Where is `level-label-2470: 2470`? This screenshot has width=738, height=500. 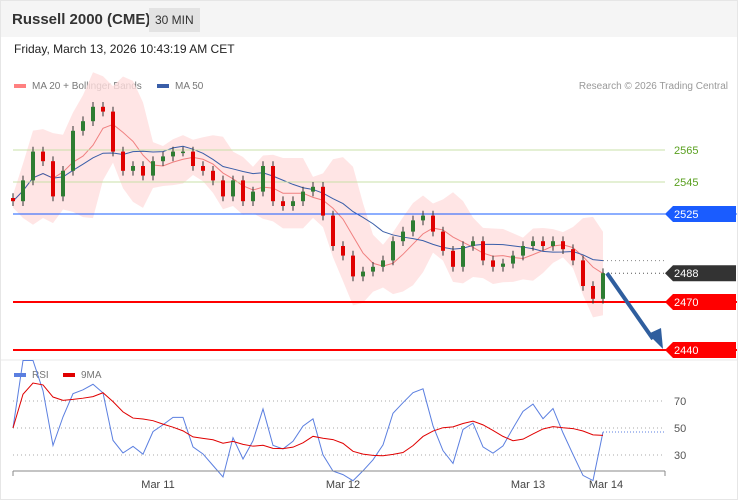 level-label-2470: 2470 is located at coordinates (686, 303).